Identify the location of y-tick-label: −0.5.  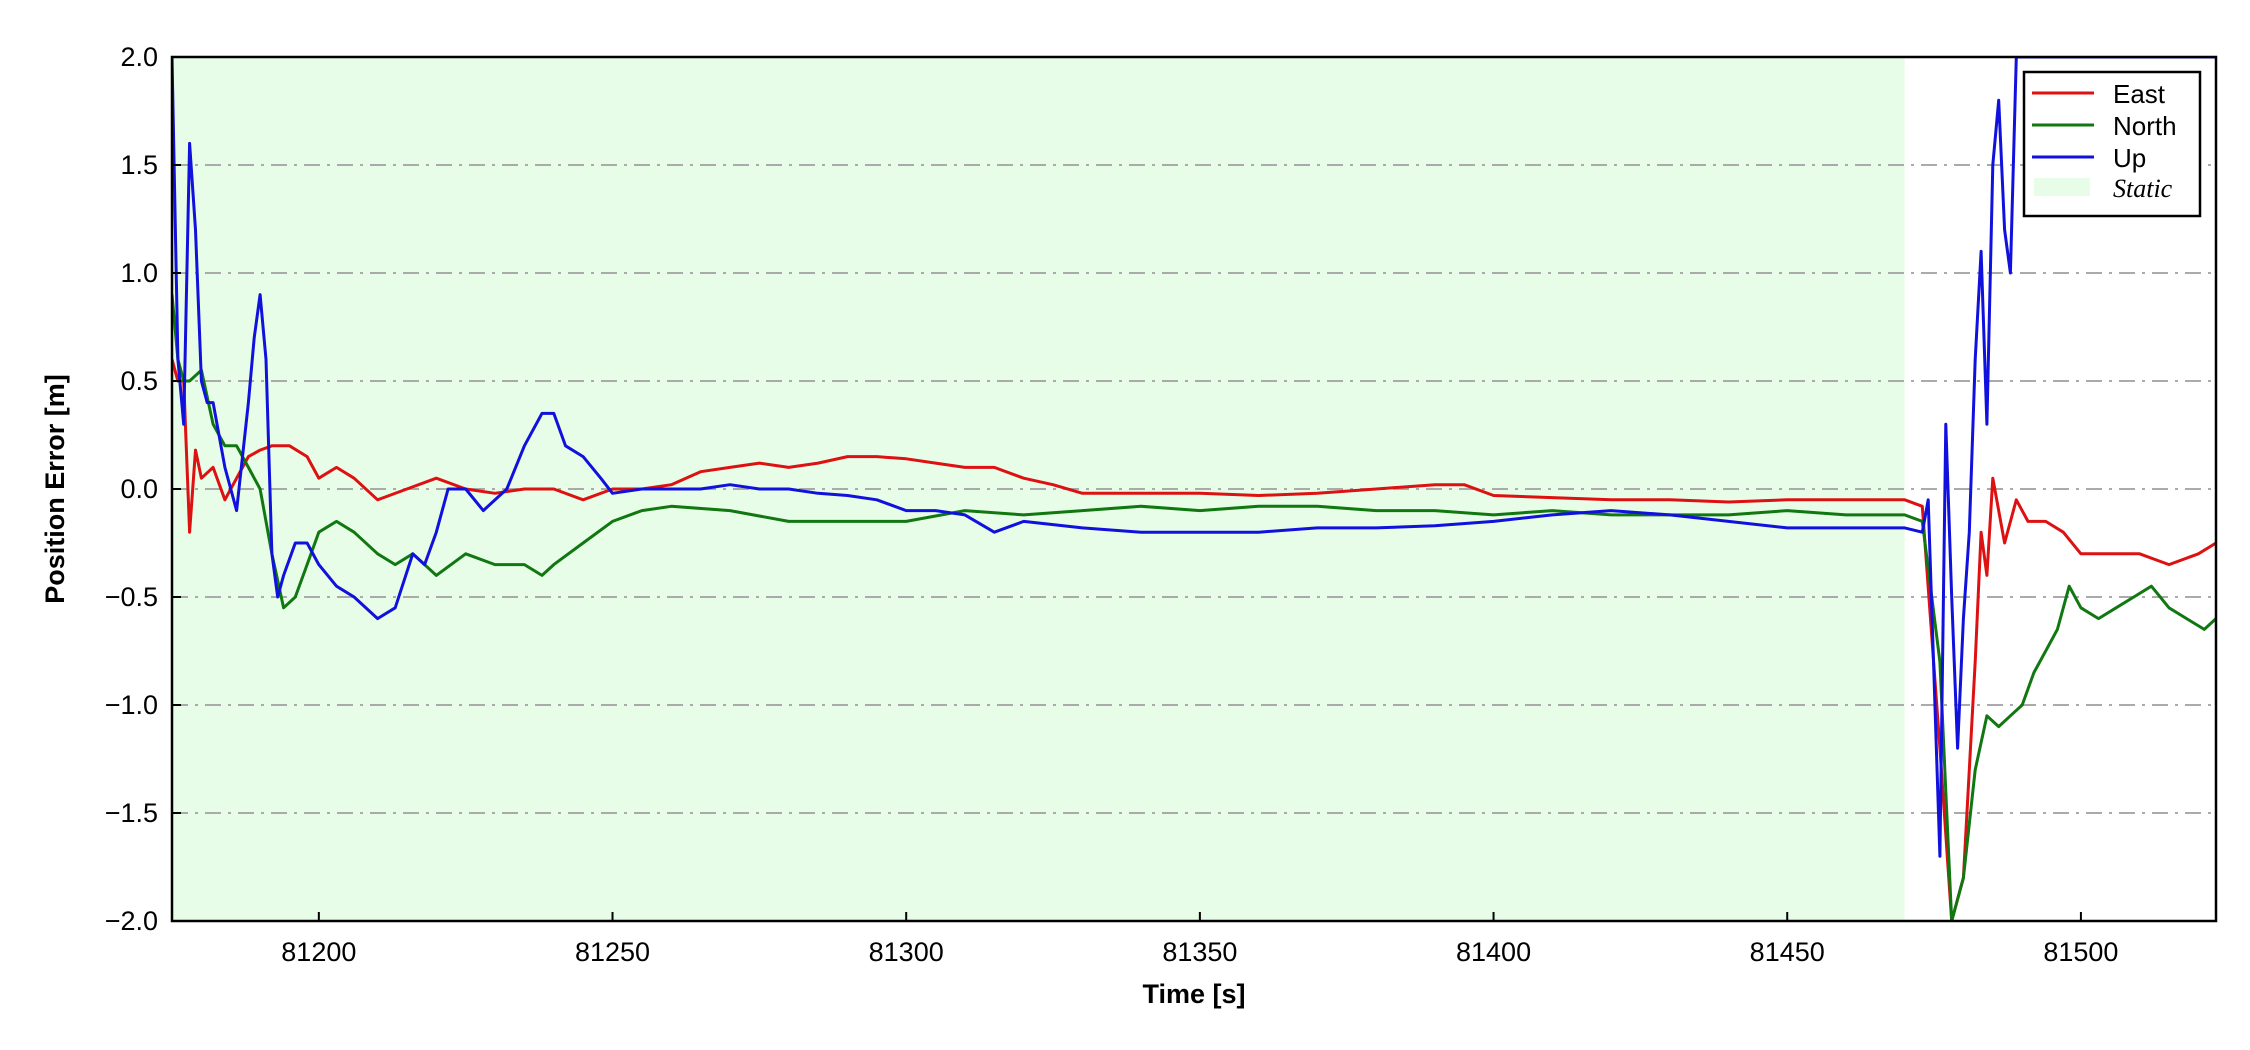
(131, 597).